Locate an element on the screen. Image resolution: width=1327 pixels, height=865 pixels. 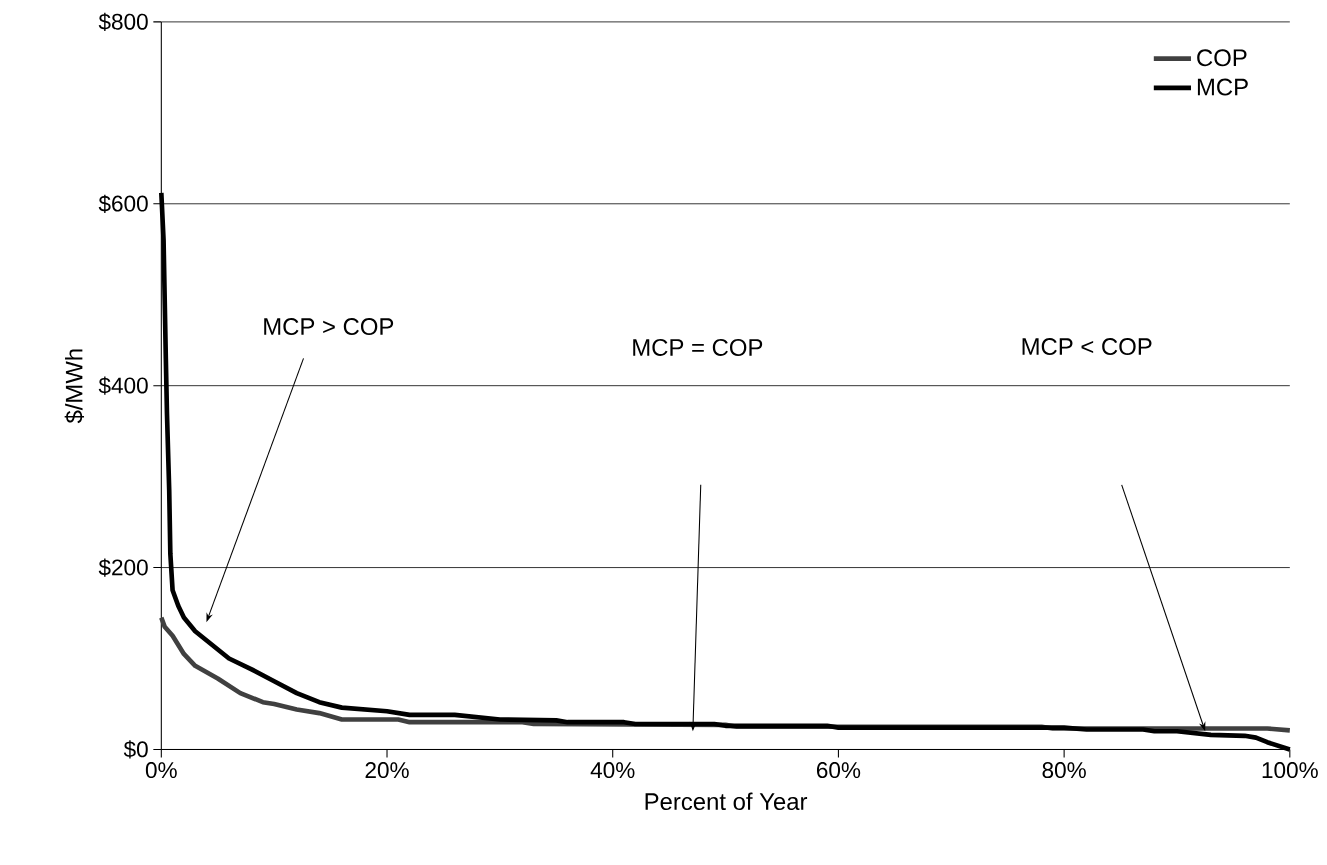
x-tick-label: 100% is located at coordinates (1290, 770).